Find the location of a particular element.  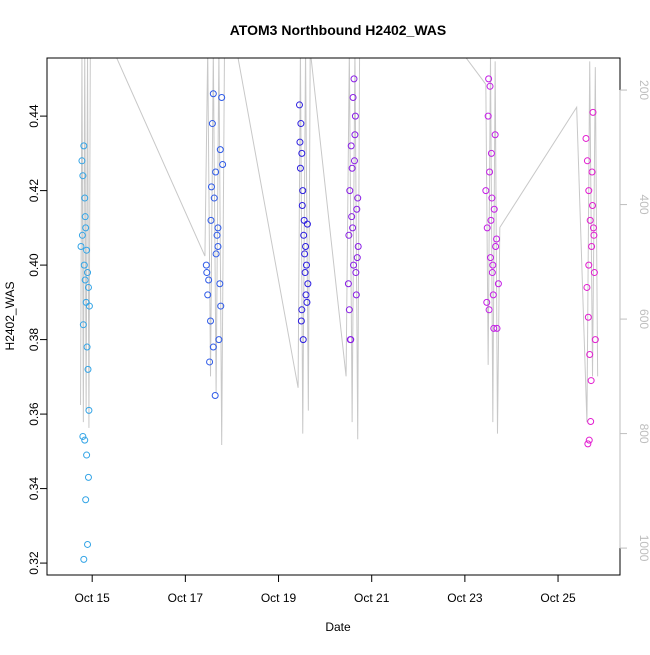

y-tick-label: 0.34 is located at coordinates (34, 489).